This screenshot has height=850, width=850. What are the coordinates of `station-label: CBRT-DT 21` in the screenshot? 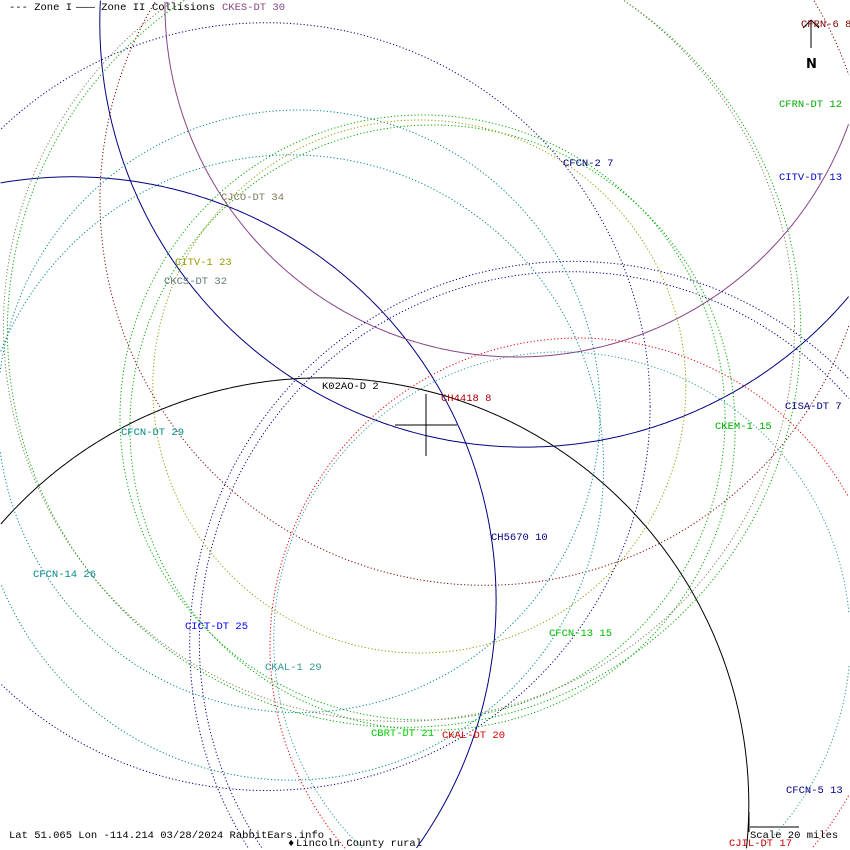 It's located at (402, 734).